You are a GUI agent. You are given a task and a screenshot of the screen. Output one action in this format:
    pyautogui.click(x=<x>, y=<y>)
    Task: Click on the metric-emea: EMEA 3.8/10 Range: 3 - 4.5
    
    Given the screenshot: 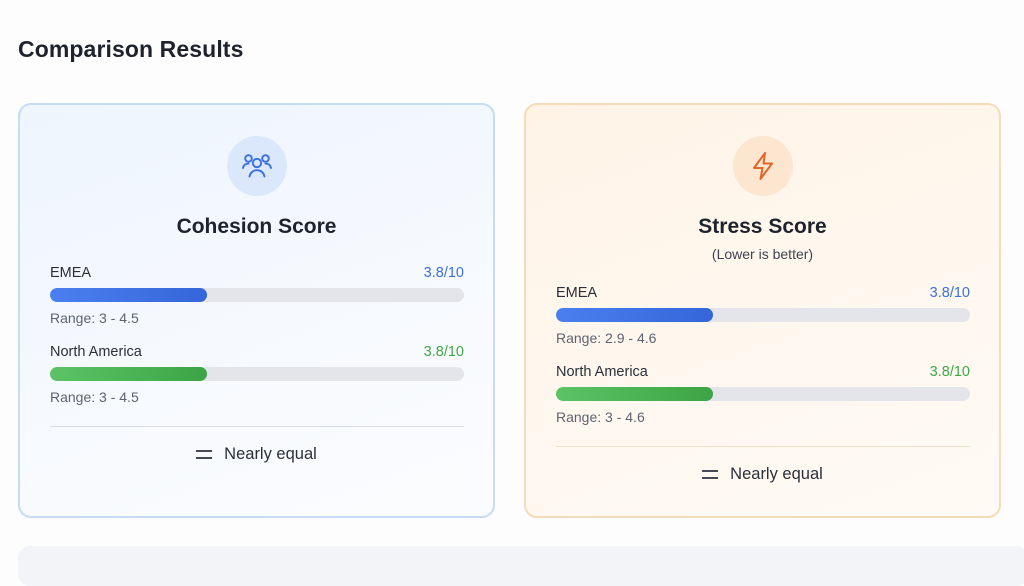 What is the action you would take?
    pyautogui.click(x=257, y=295)
    